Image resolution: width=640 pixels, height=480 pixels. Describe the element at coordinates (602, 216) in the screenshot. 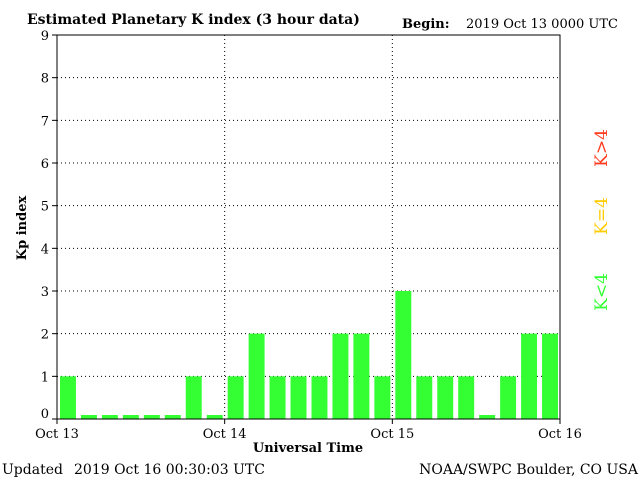

I see `legend-k-equal-4: K=4` at that location.